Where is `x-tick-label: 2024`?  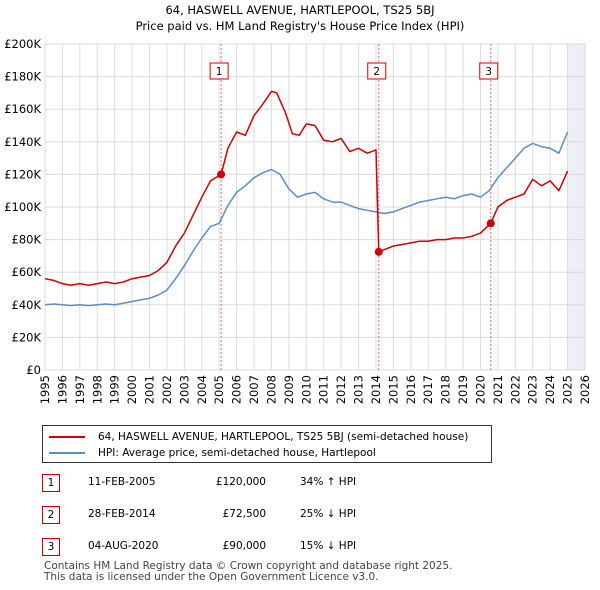 x-tick-label: 2024 is located at coordinates (550, 389).